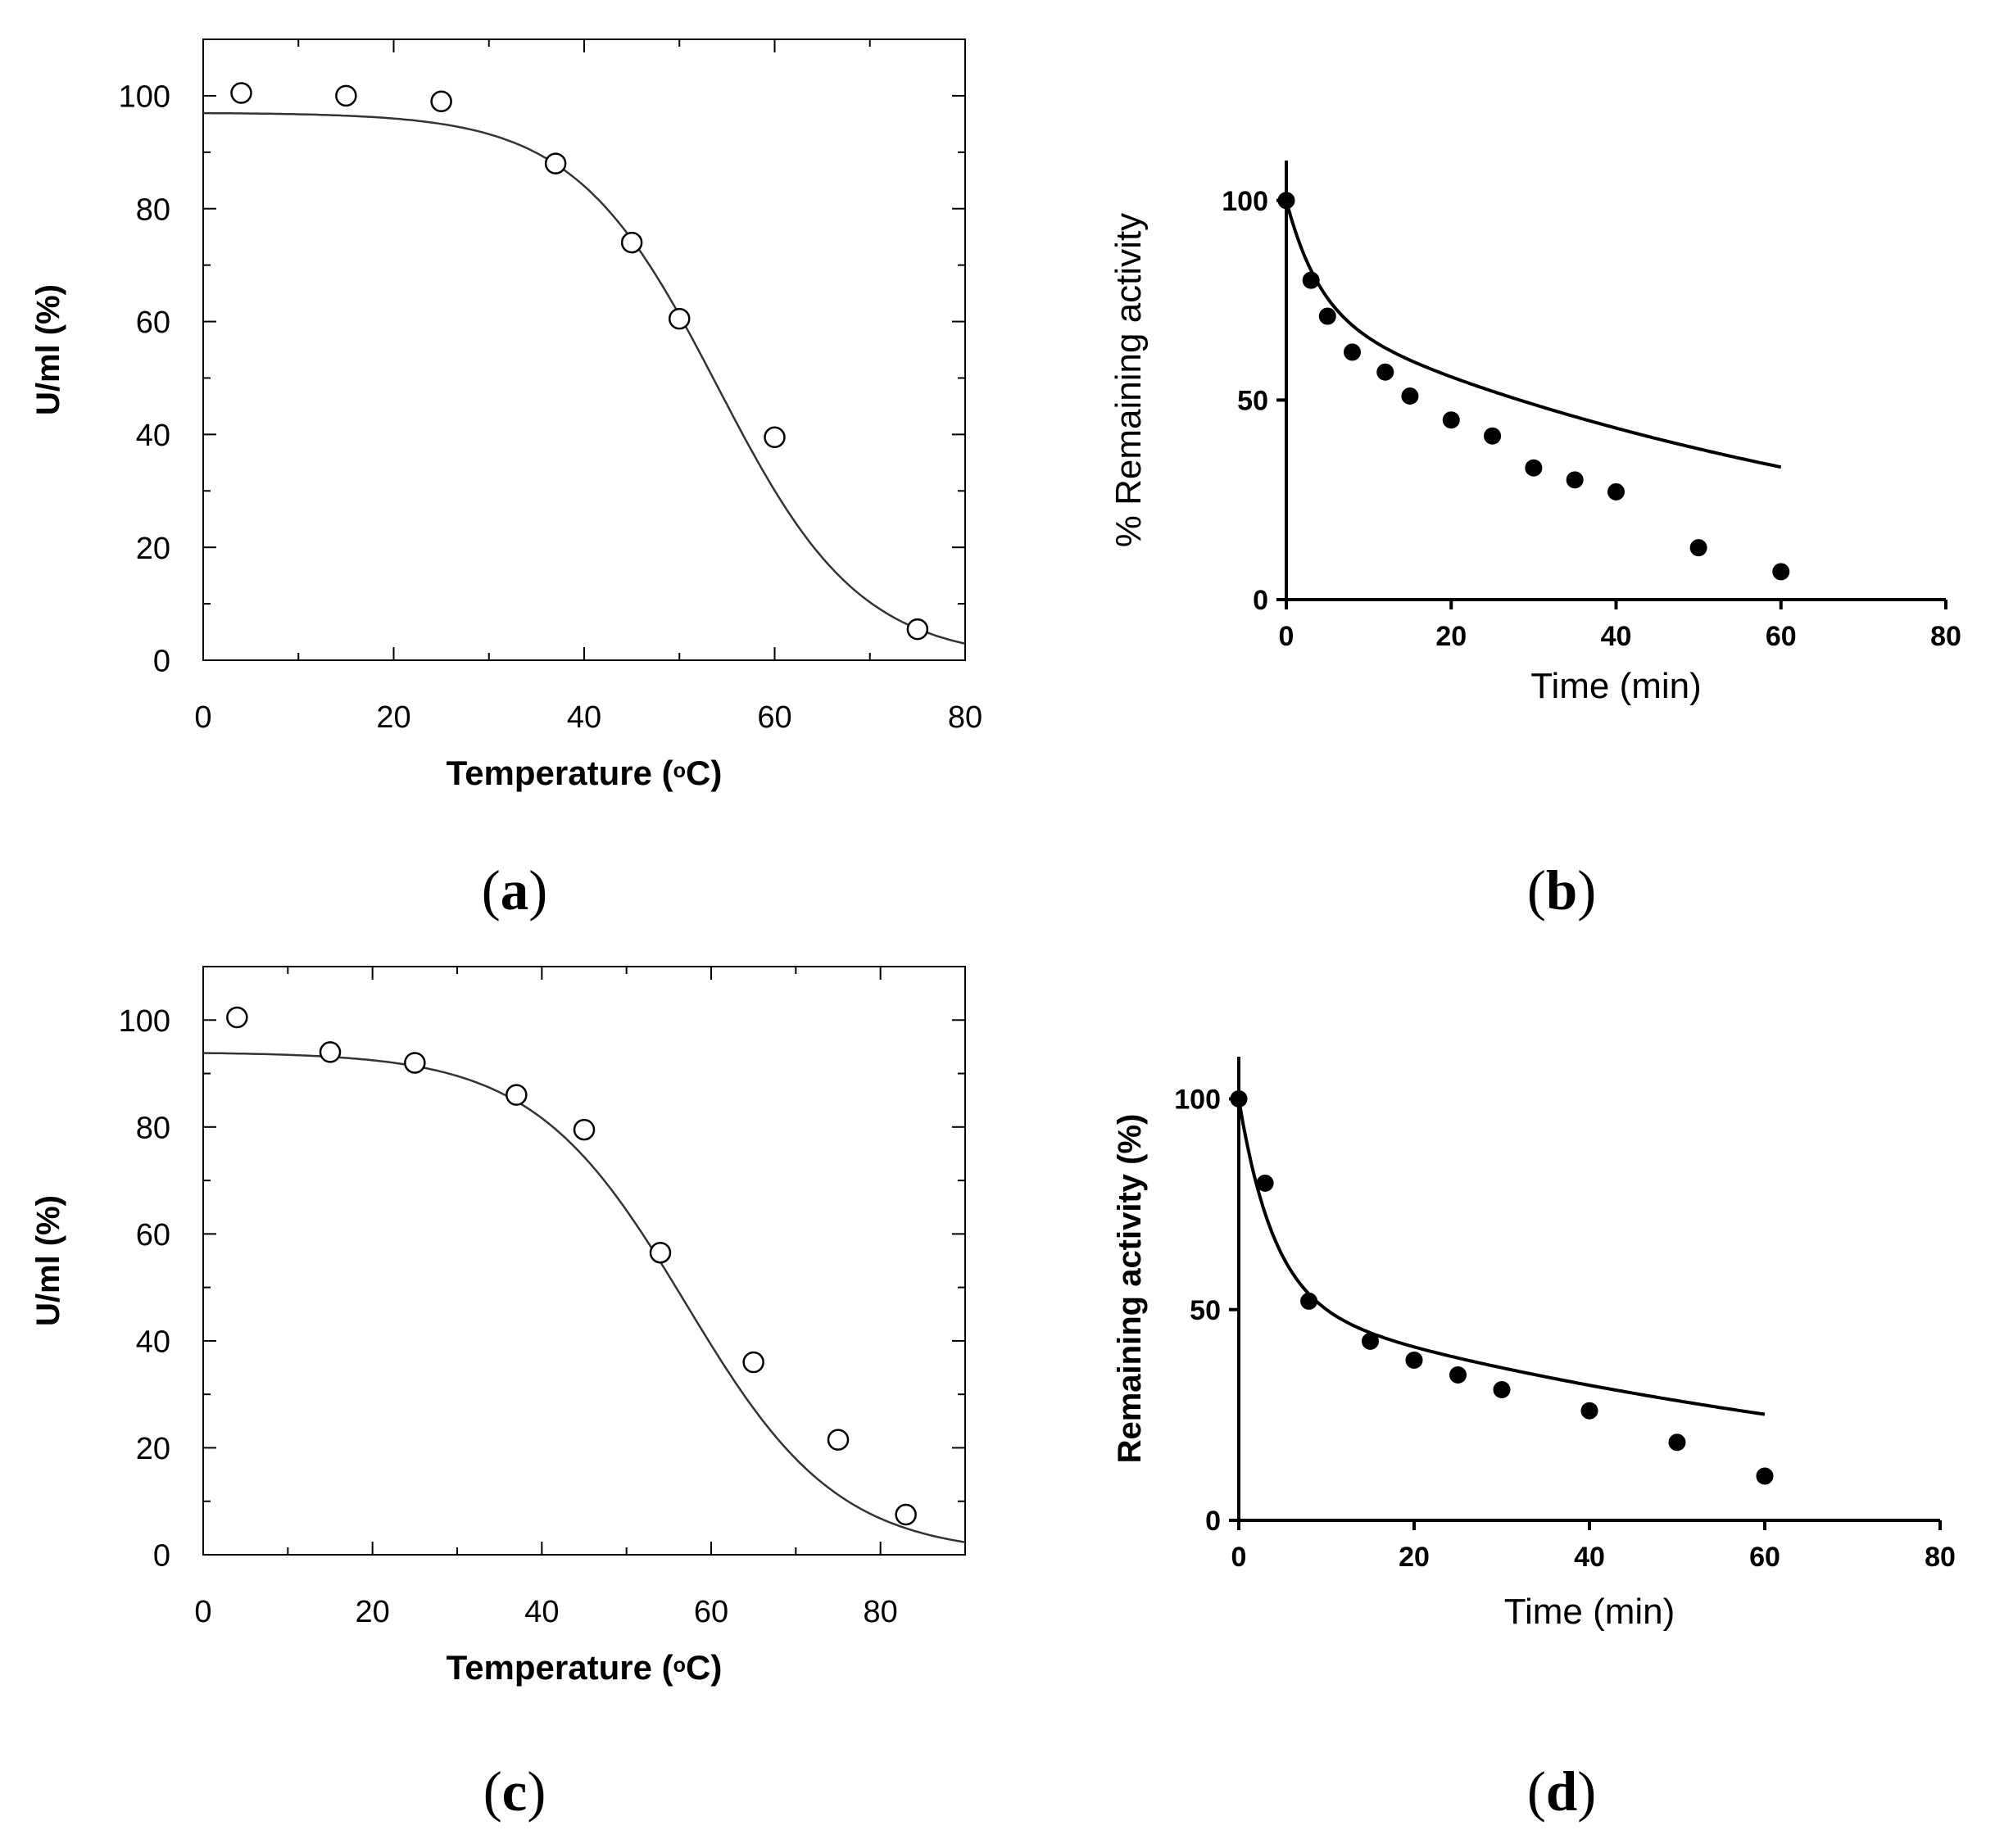 The width and height of the screenshot is (1995, 1848). I want to click on panel-label-b: (b), so click(1561, 890).